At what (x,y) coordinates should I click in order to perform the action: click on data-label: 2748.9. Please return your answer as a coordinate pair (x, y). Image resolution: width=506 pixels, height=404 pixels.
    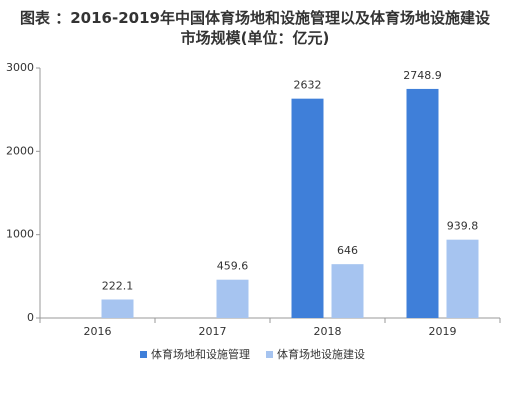
    Looking at the image, I should click on (422, 75).